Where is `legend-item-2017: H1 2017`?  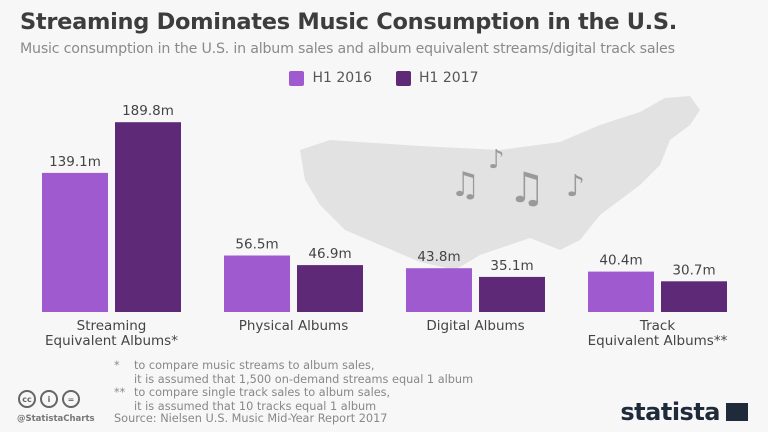 legend-item-2017: H1 2017 is located at coordinates (437, 78).